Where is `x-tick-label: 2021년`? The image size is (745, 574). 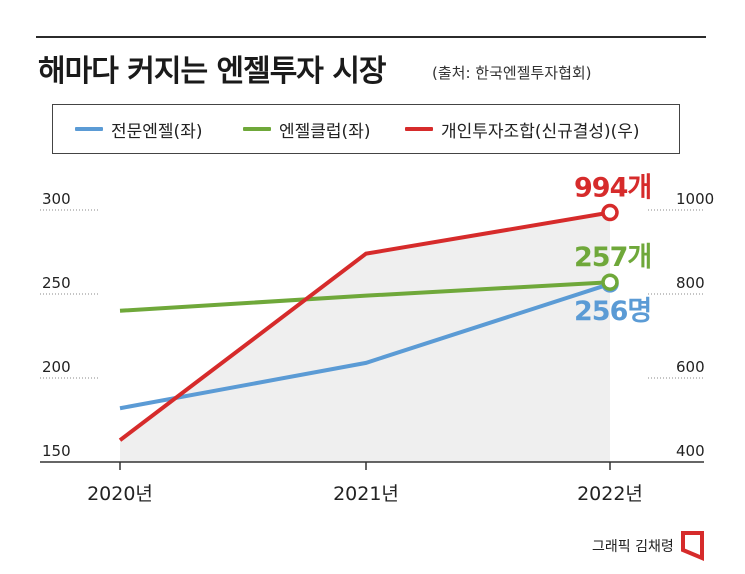
x-tick-label: 2021년 is located at coordinates (366, 494).